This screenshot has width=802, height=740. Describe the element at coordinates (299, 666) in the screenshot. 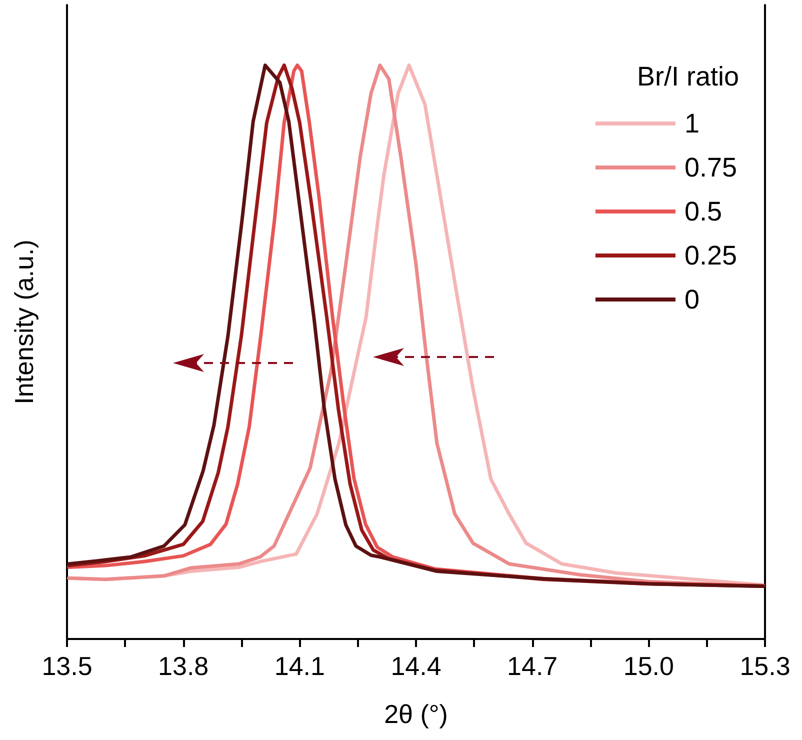

I see `x-tick-label: 14.1` at that location.